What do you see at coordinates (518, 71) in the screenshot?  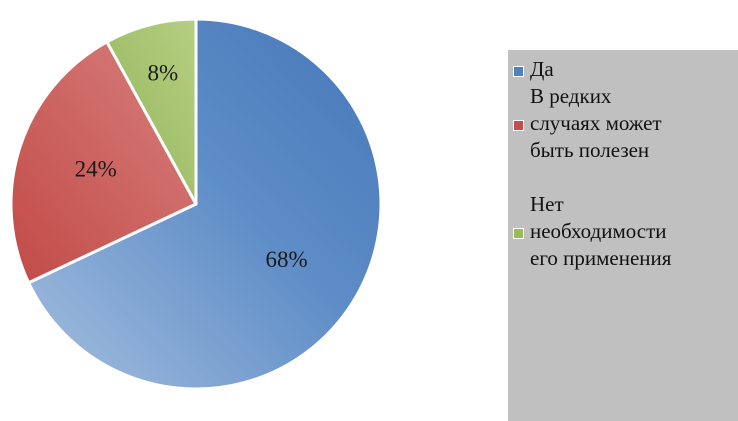 I see `legend-swatch-yes` at bounding box center [518, 71].